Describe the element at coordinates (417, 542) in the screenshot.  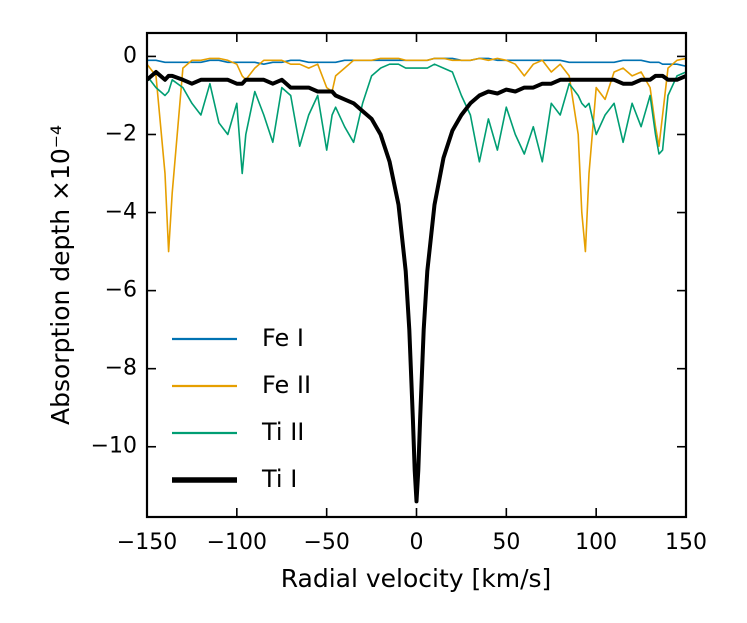
I see `x-tick-label: 0` at that location.